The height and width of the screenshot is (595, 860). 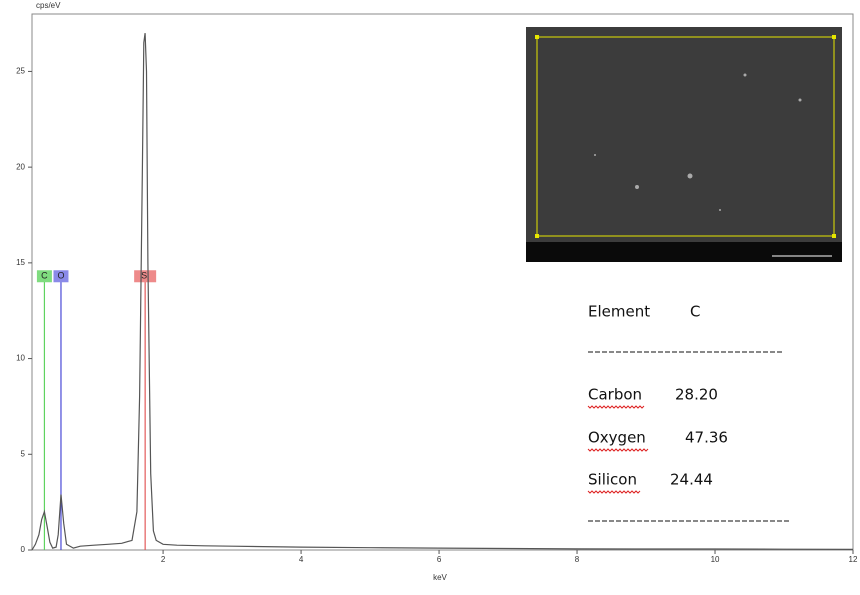 What do you see at coordinates (577, 559) in the screenshot?
I see `x-tick-label: 8` at bounding box center [577, 559].